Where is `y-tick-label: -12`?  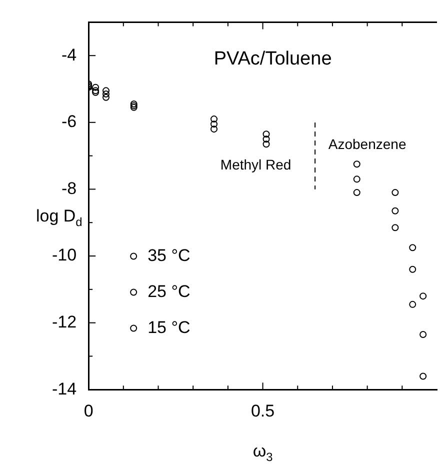 y-tick-label: -12 is located at coordinates (64, 322).